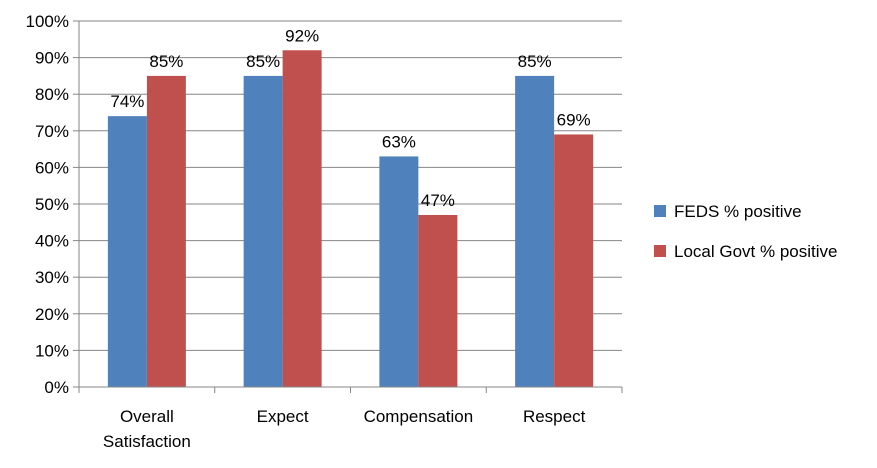  What do you see at coordinates (147, 441) in the screenshot?
I see `x-category-label: Satisfaction` at bounding box center [147, 441].